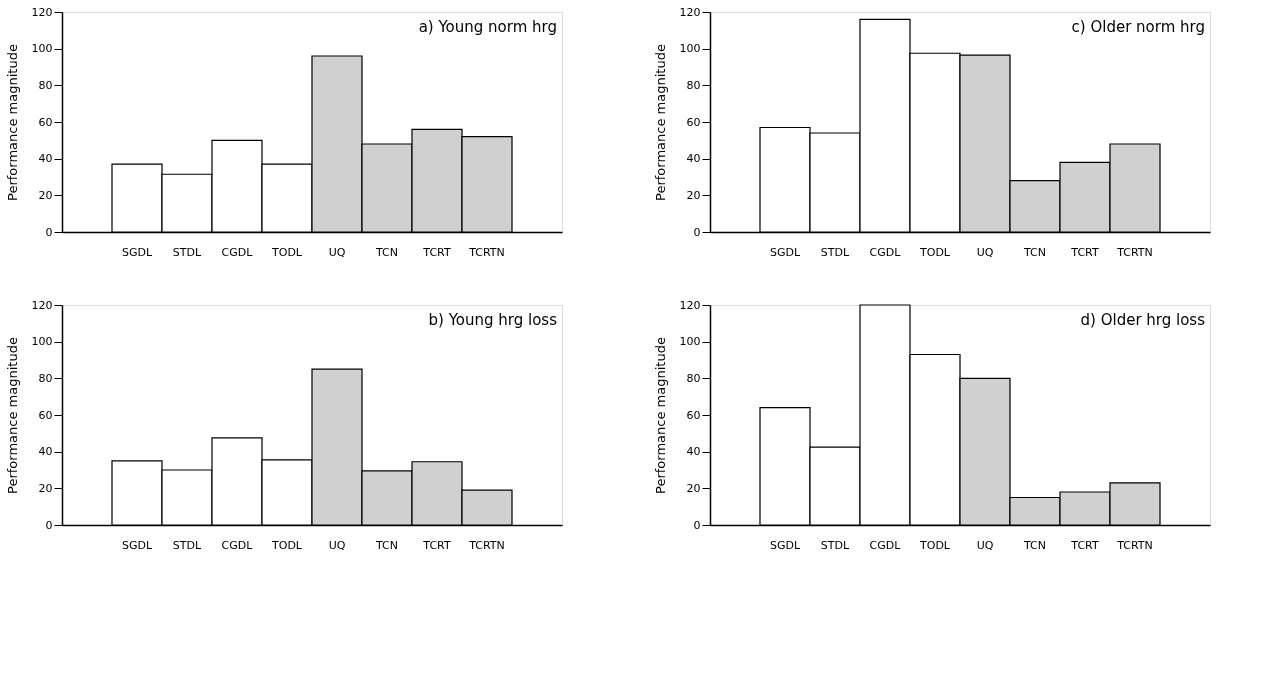 This screenshot has width=1284, height=680. I want to click on chart-title: a) Young norm hrg, so click(487, 27).